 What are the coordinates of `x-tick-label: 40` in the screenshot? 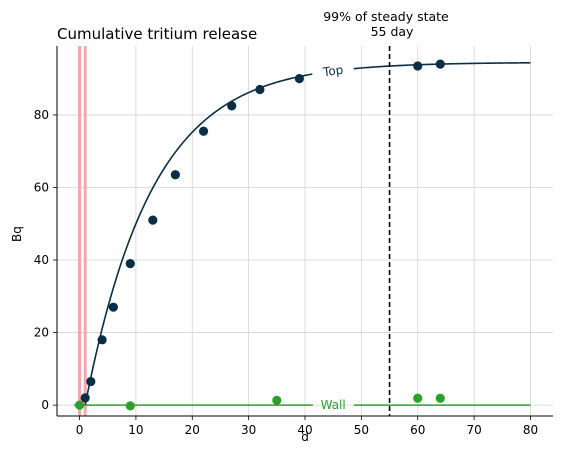 It's located at (304, 430).